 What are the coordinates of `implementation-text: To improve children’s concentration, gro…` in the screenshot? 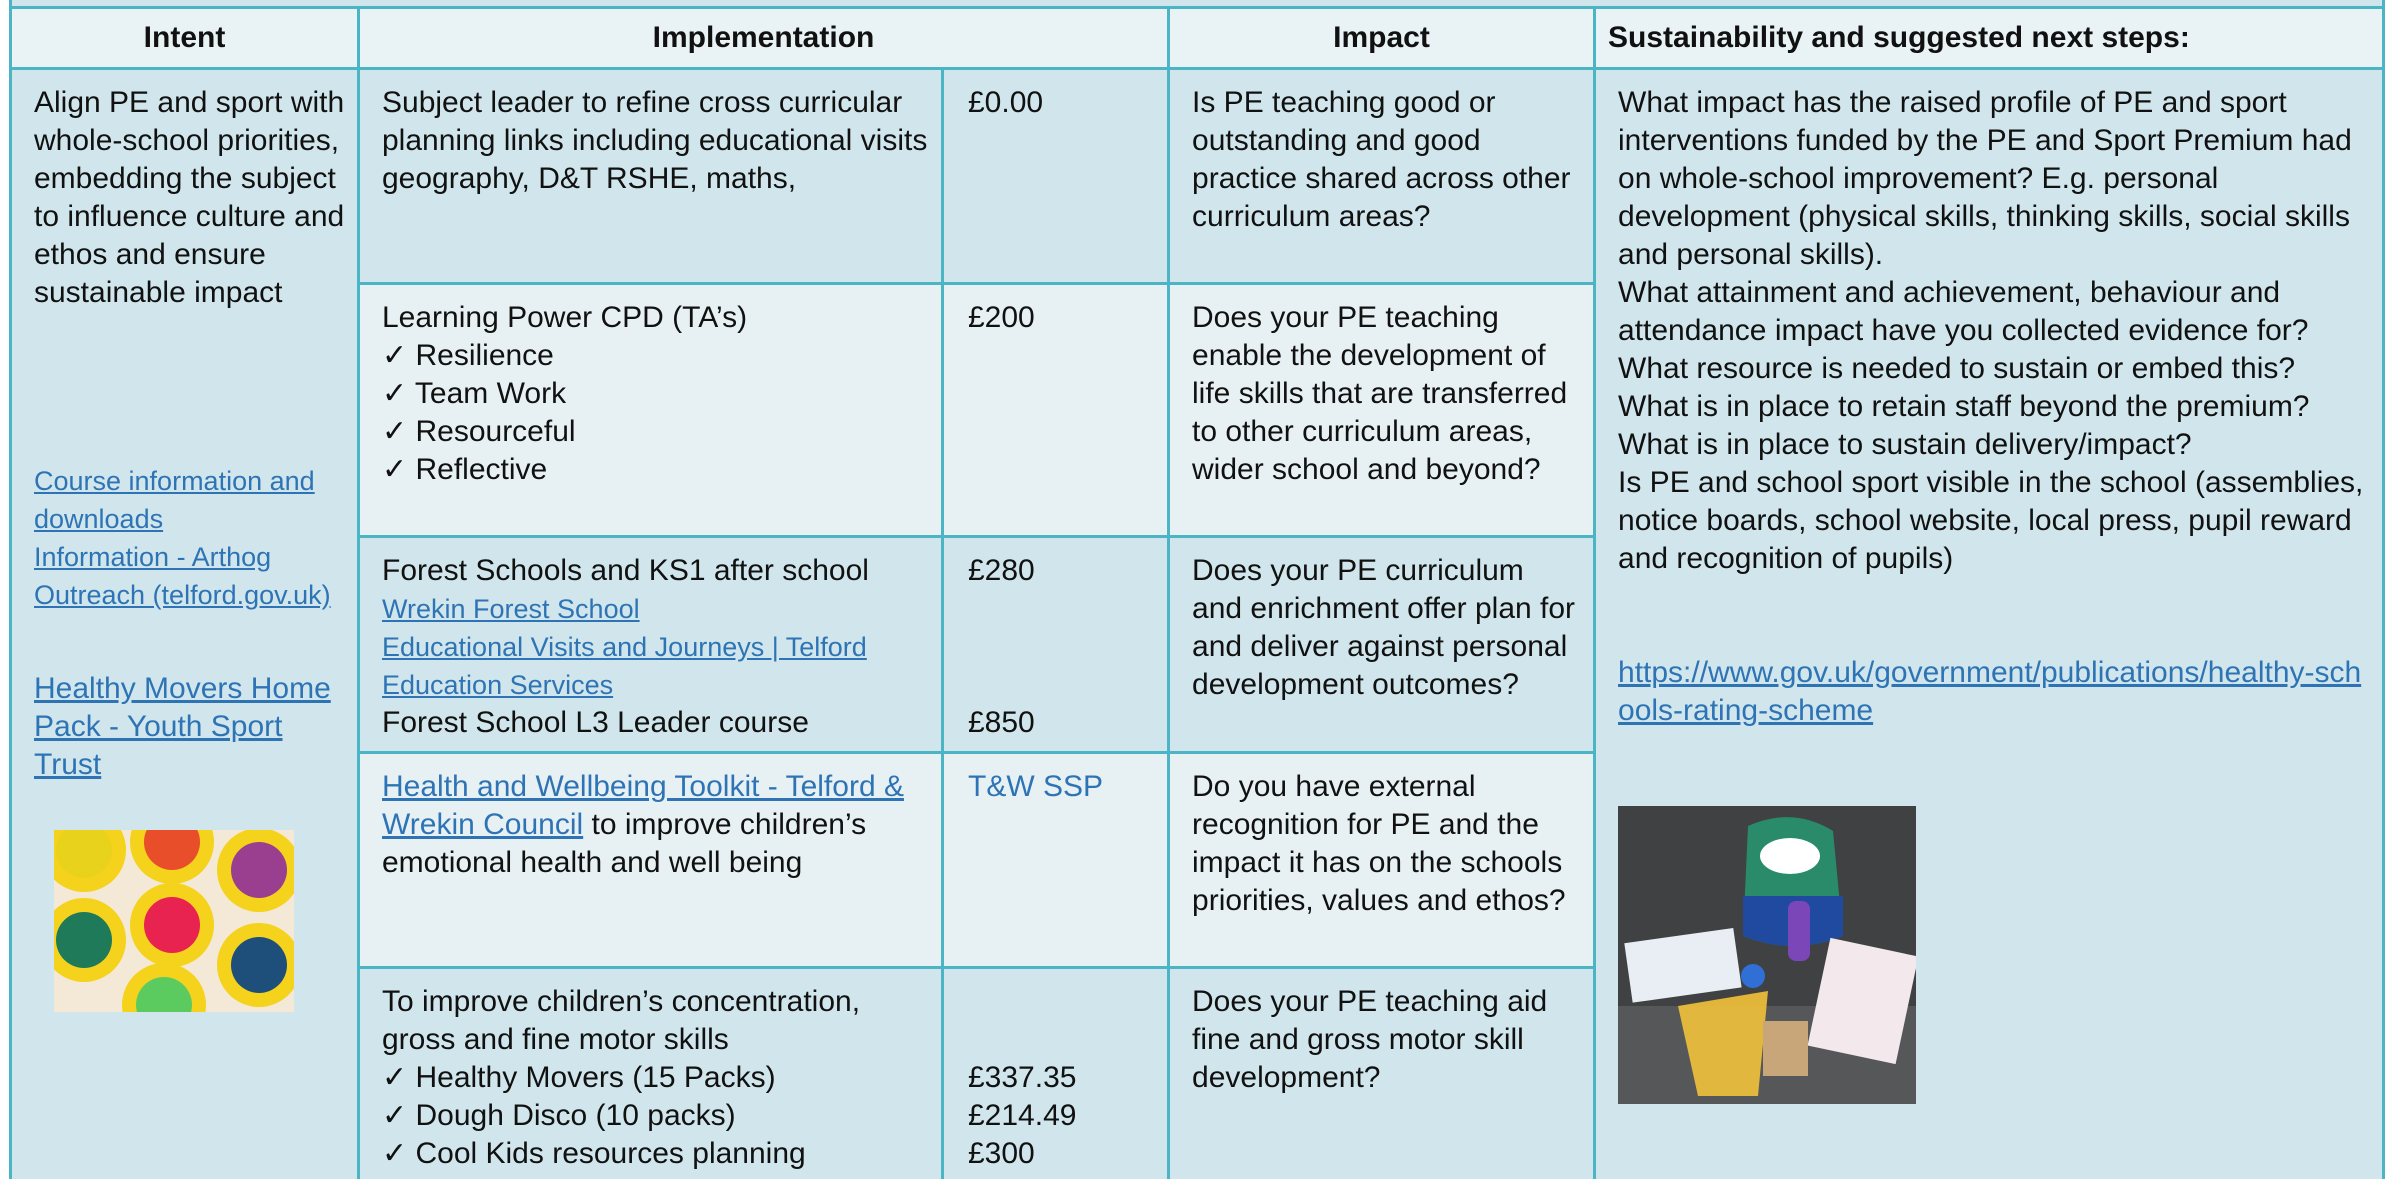 It's located at (621, 1020).